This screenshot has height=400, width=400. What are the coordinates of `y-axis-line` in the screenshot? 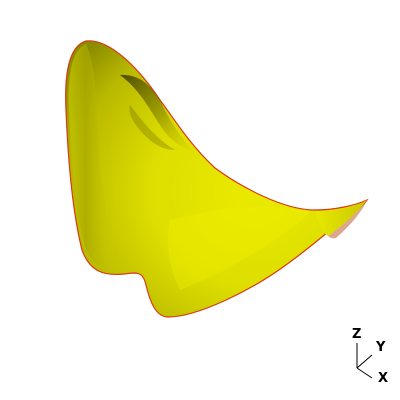 It's located at (364, 361).